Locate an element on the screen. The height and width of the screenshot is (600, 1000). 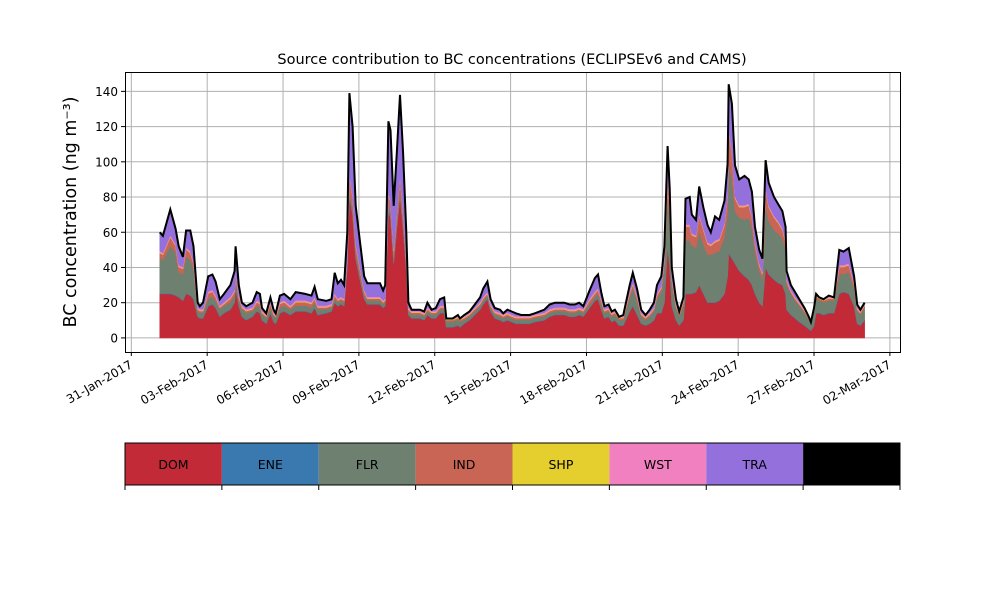
legend-label-ene: ENE is located at coordinates (270, 464).